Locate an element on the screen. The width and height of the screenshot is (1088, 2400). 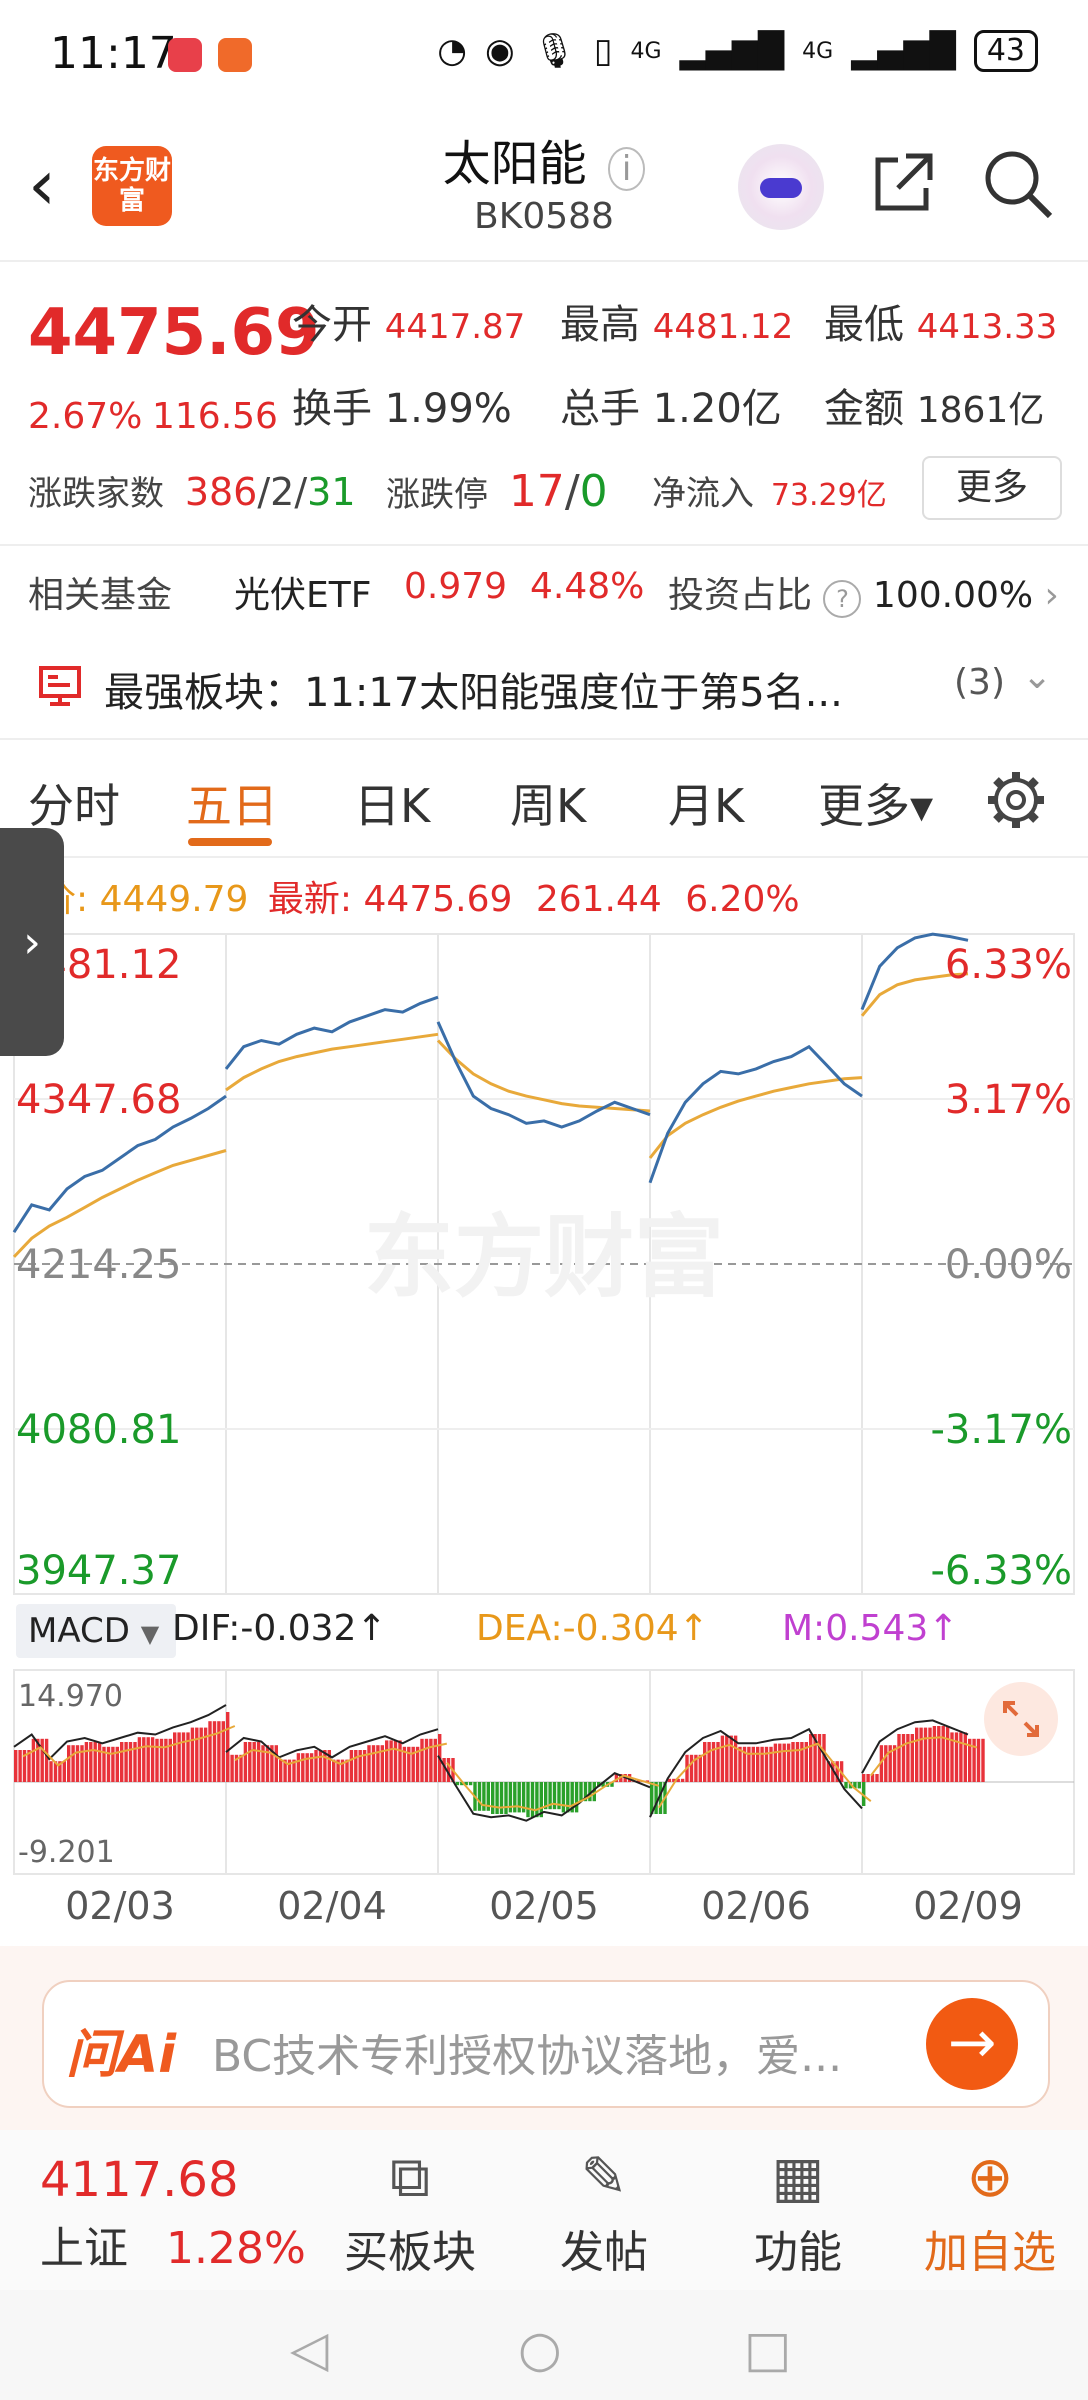
gear-icon is located at coordinates (1016, 802).